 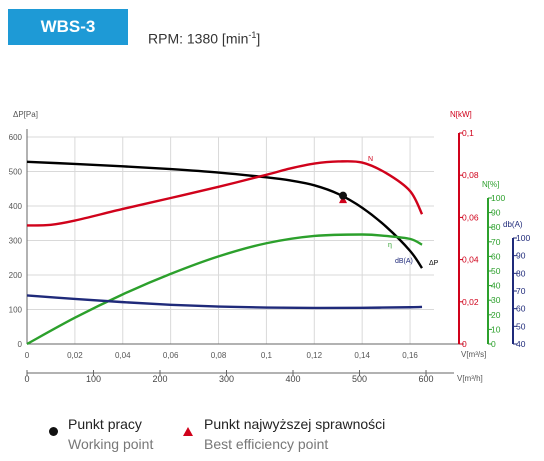 What do you see at coordinates (493, 344) in the screenshot?
I see `efficiency-tick-label: 0` at bounding box center [493, 344].